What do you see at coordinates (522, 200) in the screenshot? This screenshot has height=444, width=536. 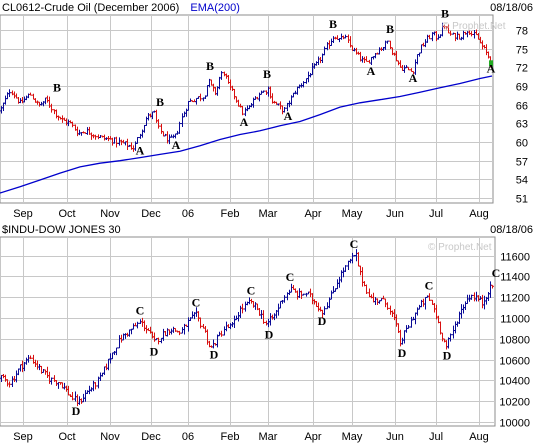 I see `y-tick-label: 51` at bounding box center [522, 200].